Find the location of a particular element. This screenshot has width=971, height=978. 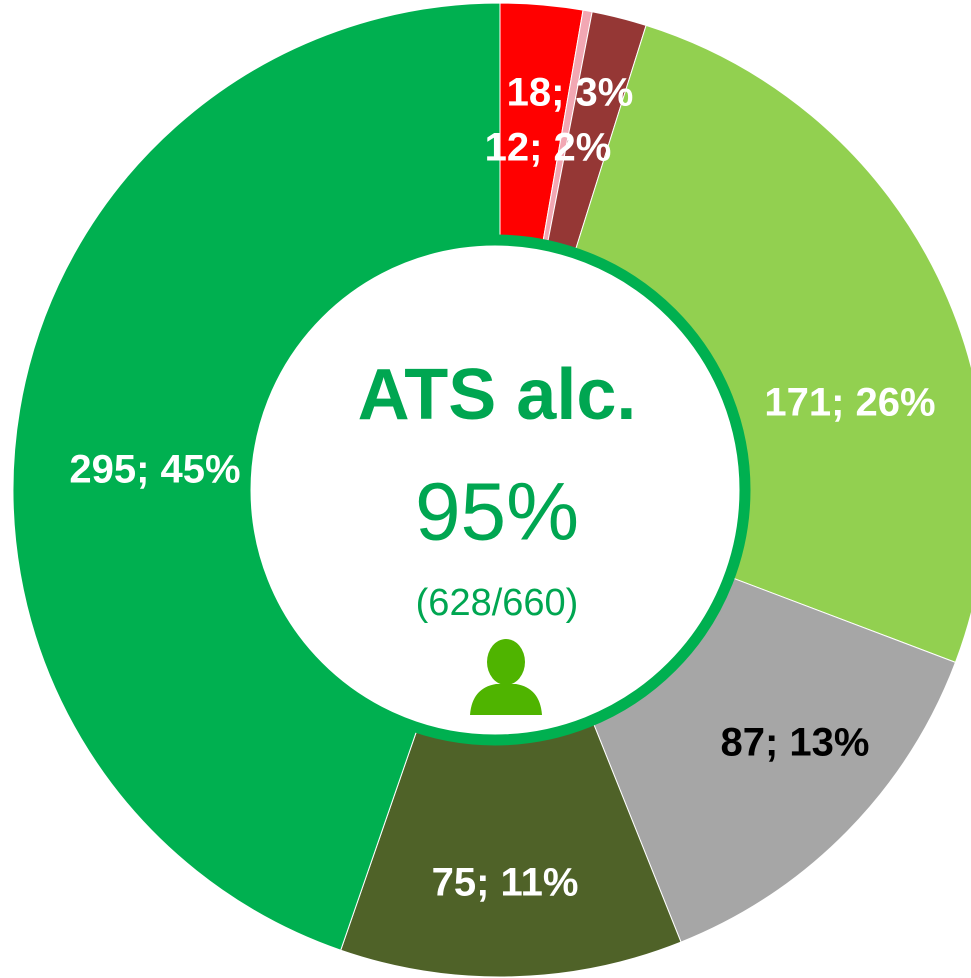

data-label: 75; 11% is located at coordinates (505, 883).